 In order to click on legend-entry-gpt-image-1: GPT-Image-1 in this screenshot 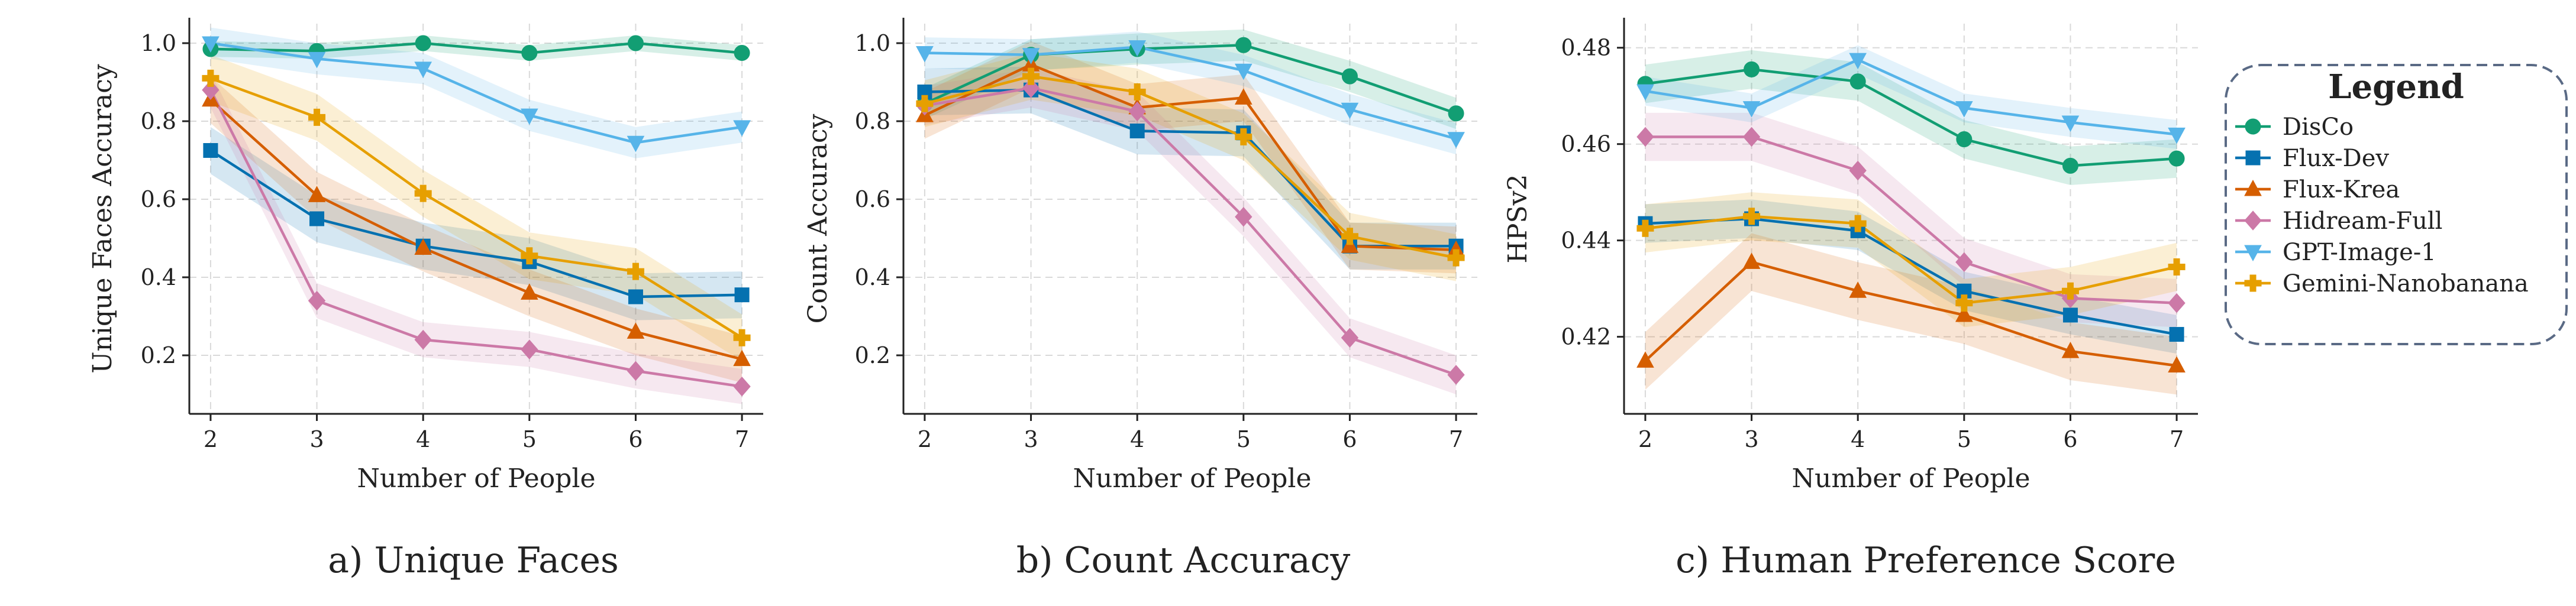, I will do `click(2335, 252)`.